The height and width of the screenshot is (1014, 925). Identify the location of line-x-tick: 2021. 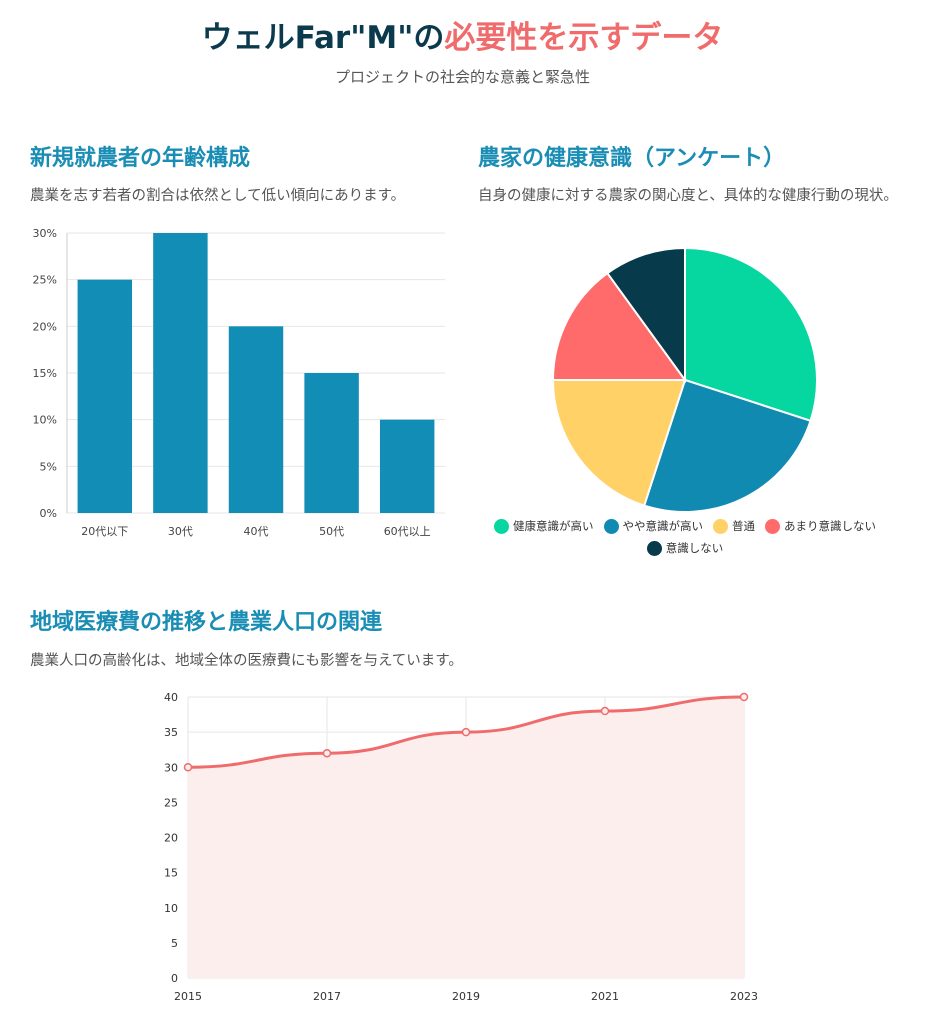
(605, 996).